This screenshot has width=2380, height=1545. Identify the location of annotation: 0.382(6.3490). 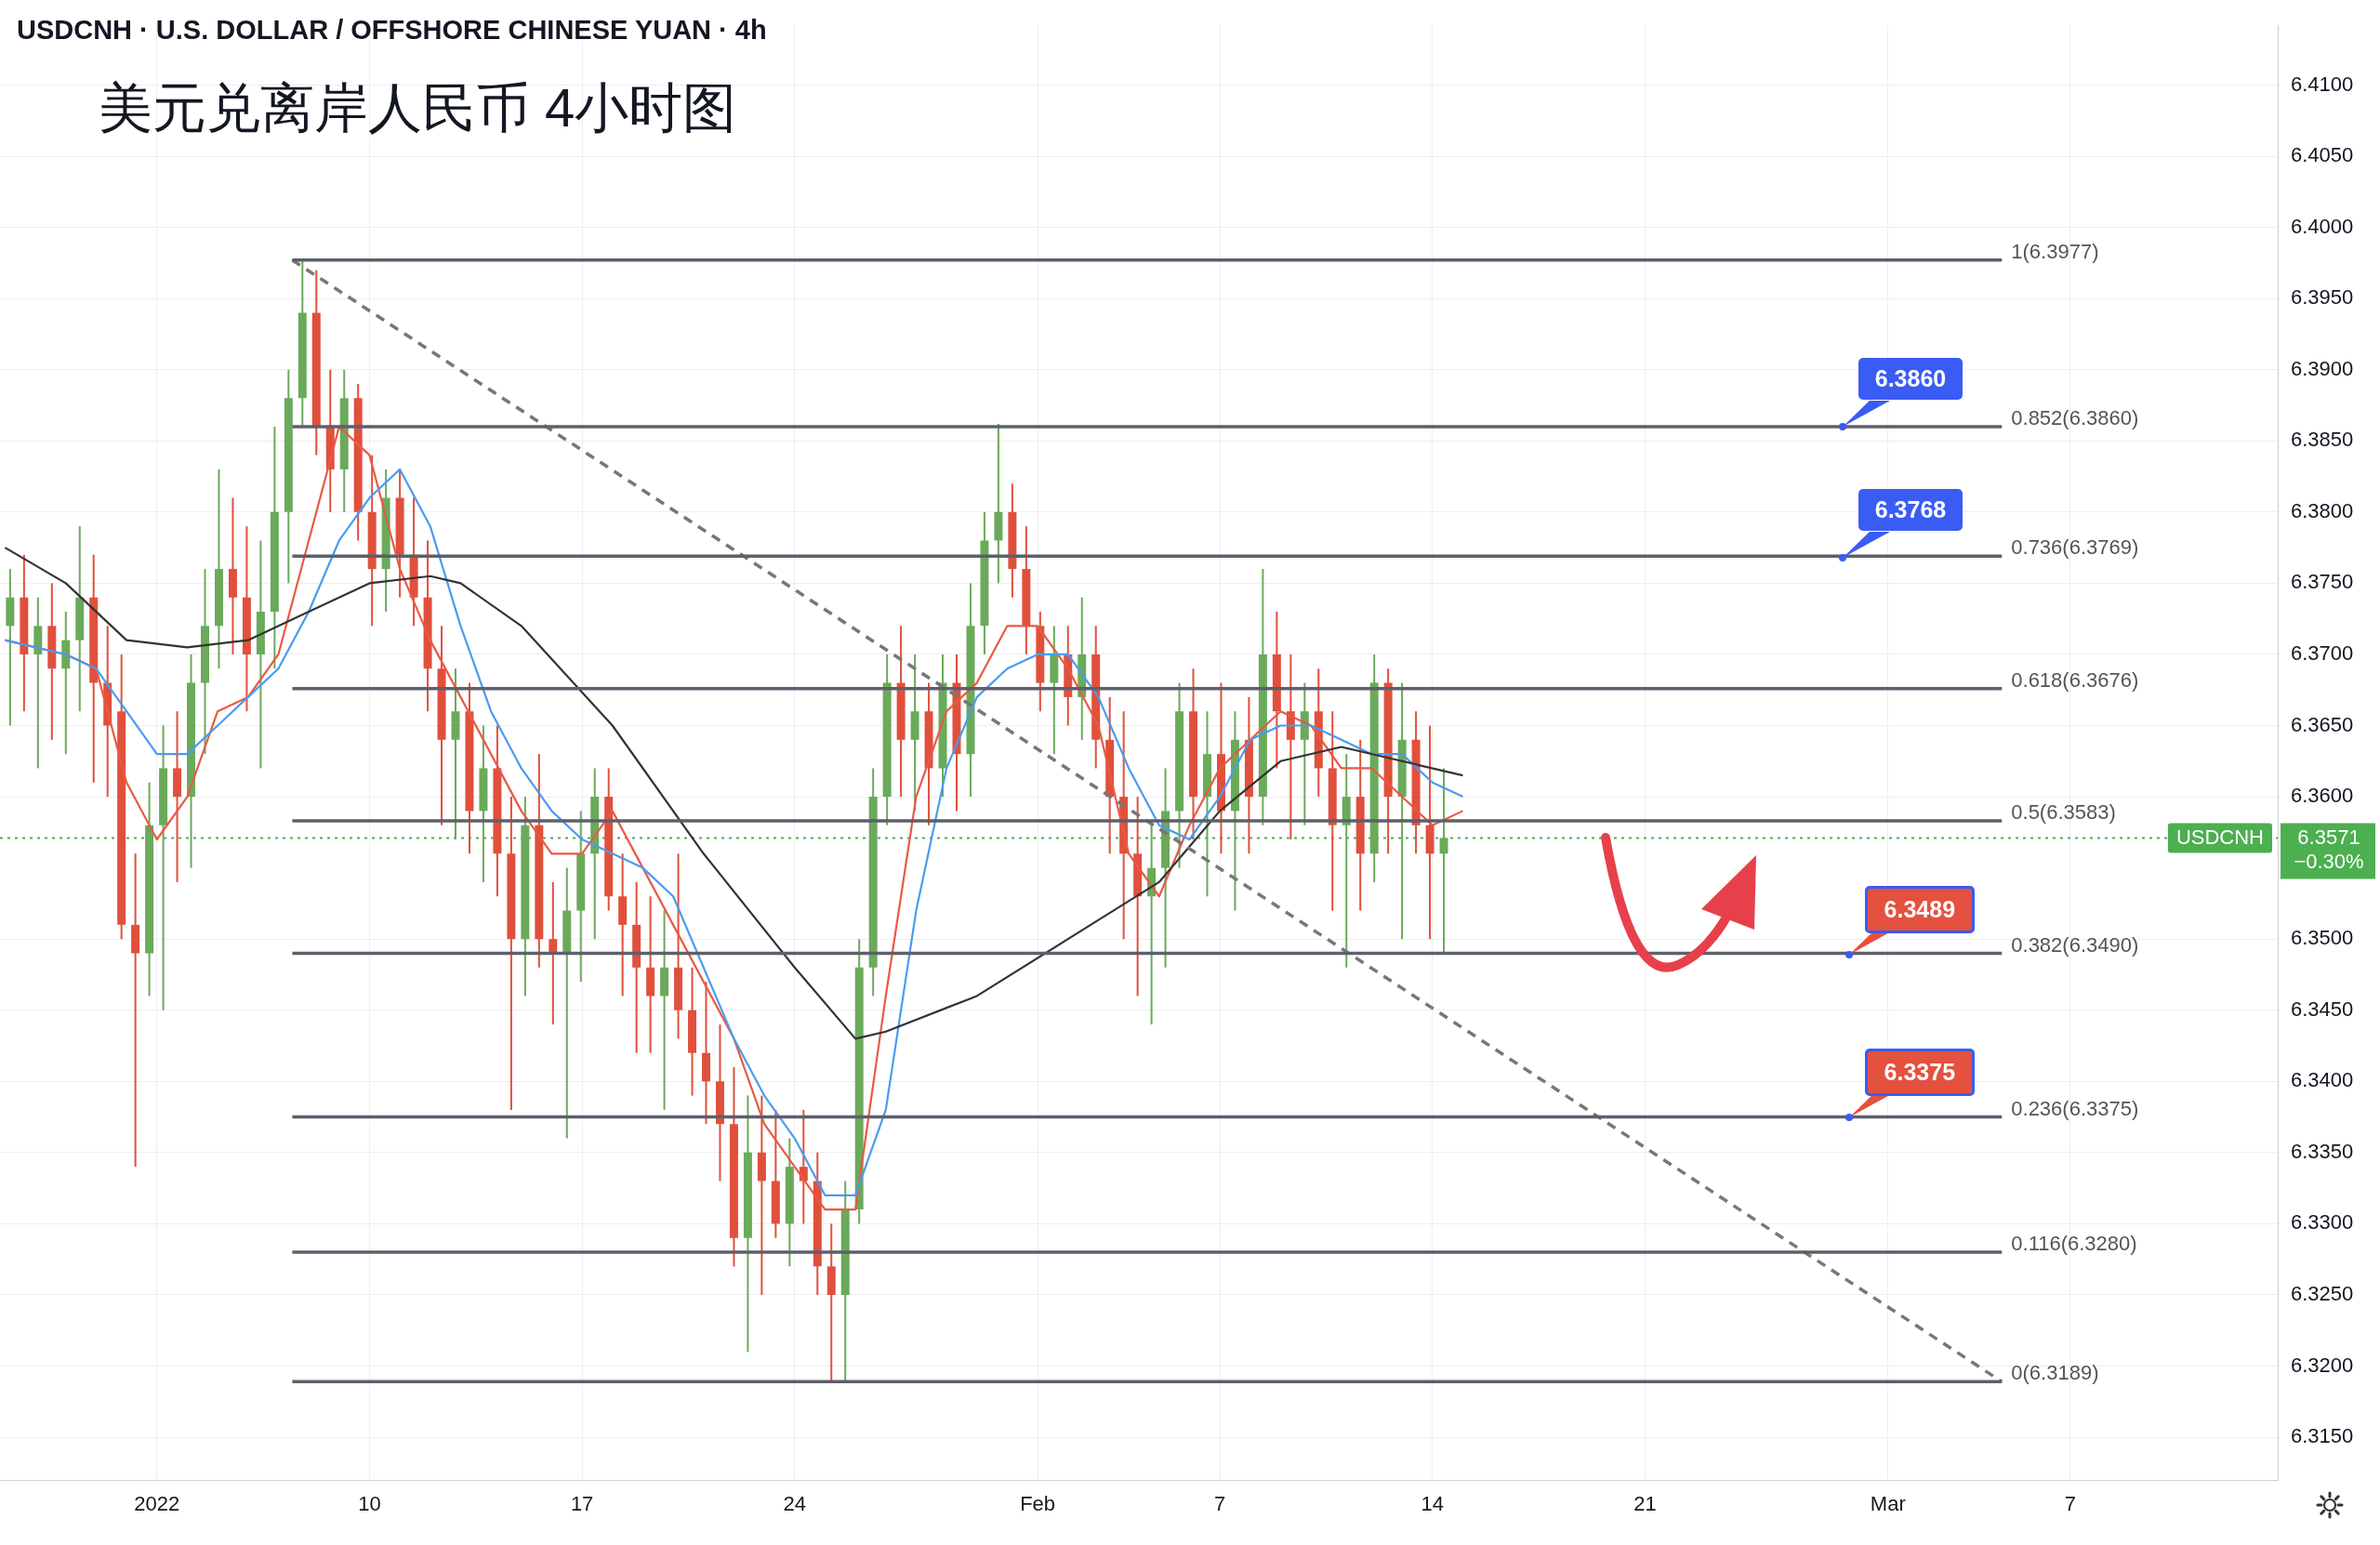
(2075, 945).